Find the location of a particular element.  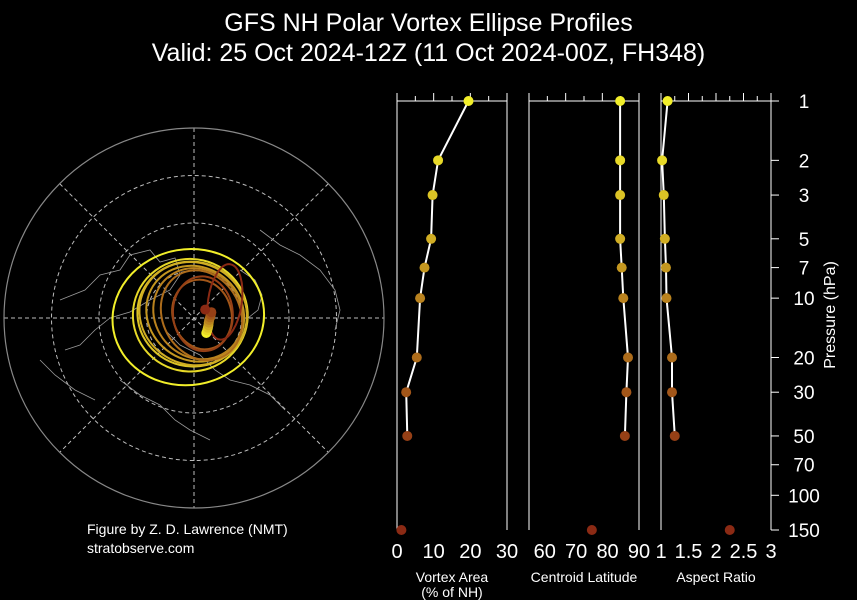

x-tick-label: 2.5 is located at coordinates (744, 552).